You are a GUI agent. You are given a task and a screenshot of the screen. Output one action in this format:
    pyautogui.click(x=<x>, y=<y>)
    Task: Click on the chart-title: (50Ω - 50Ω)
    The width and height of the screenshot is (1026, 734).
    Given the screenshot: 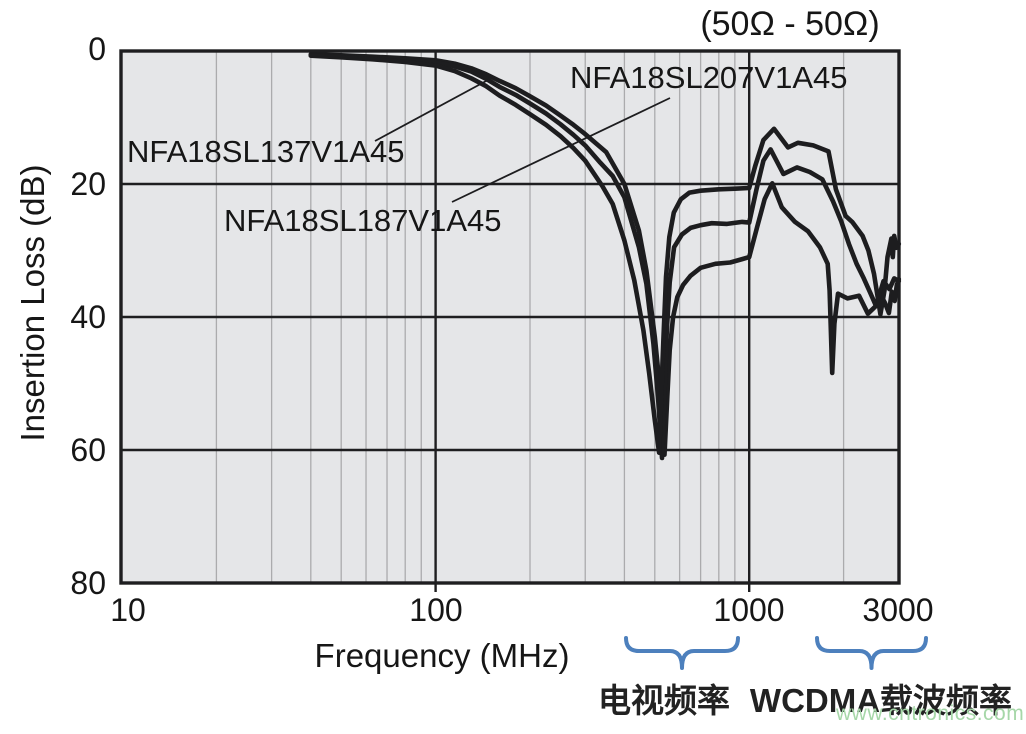 What is the action you would take?
    pyautogui.click(x=790, y=24)
    